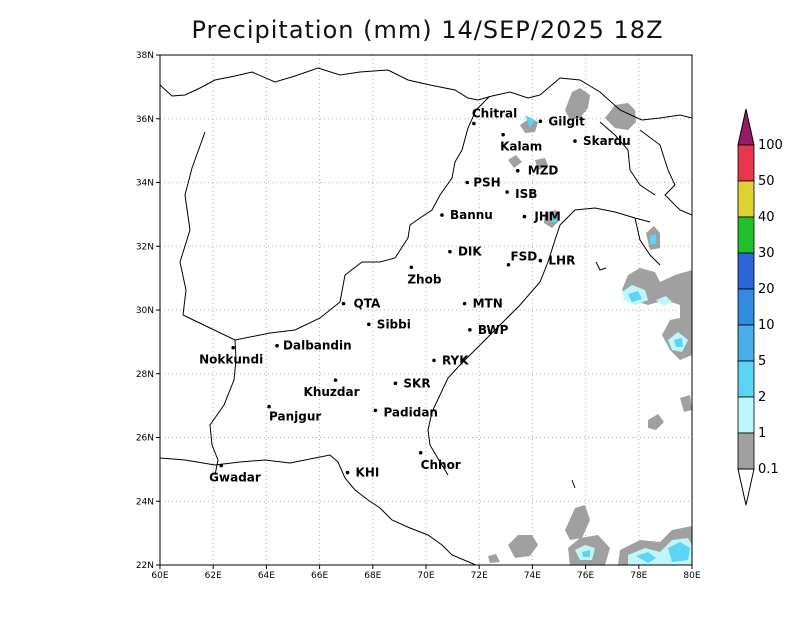 The image size is (800, 618). I want to click on city-label-skardu: Skardu, so click(607, 141).